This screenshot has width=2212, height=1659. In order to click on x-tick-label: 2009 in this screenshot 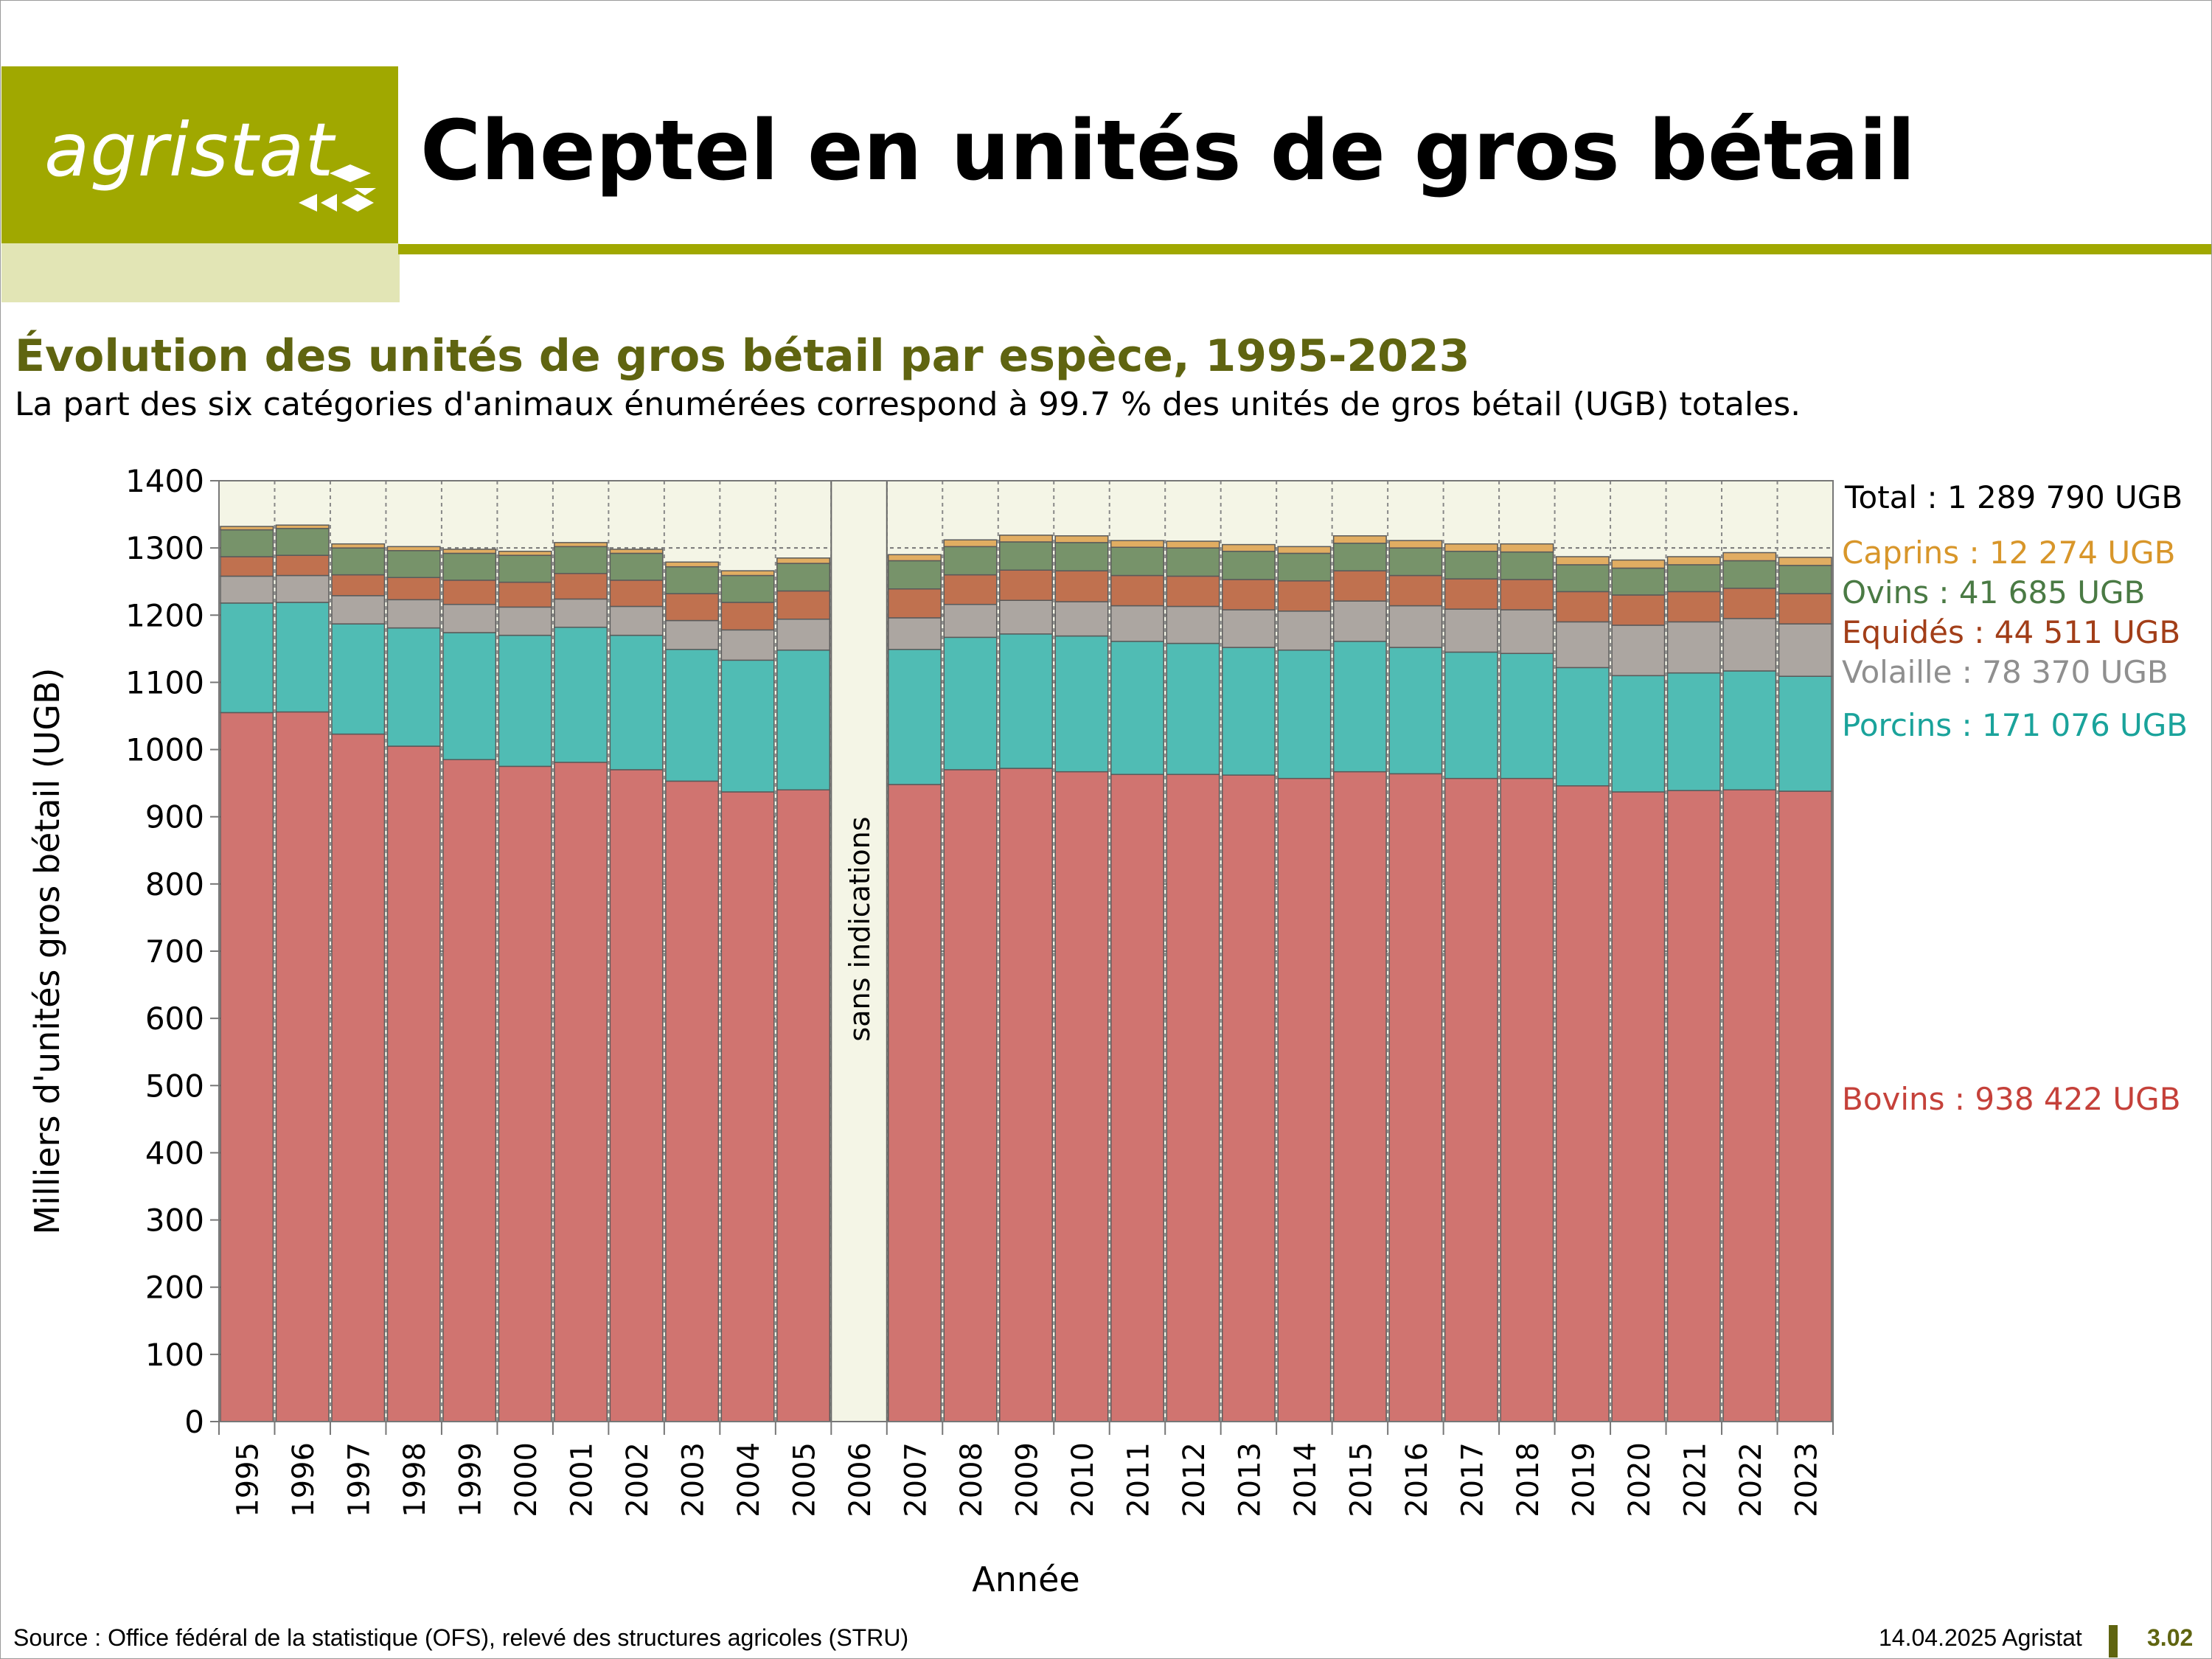, I will do `click(1028, 1479)`.